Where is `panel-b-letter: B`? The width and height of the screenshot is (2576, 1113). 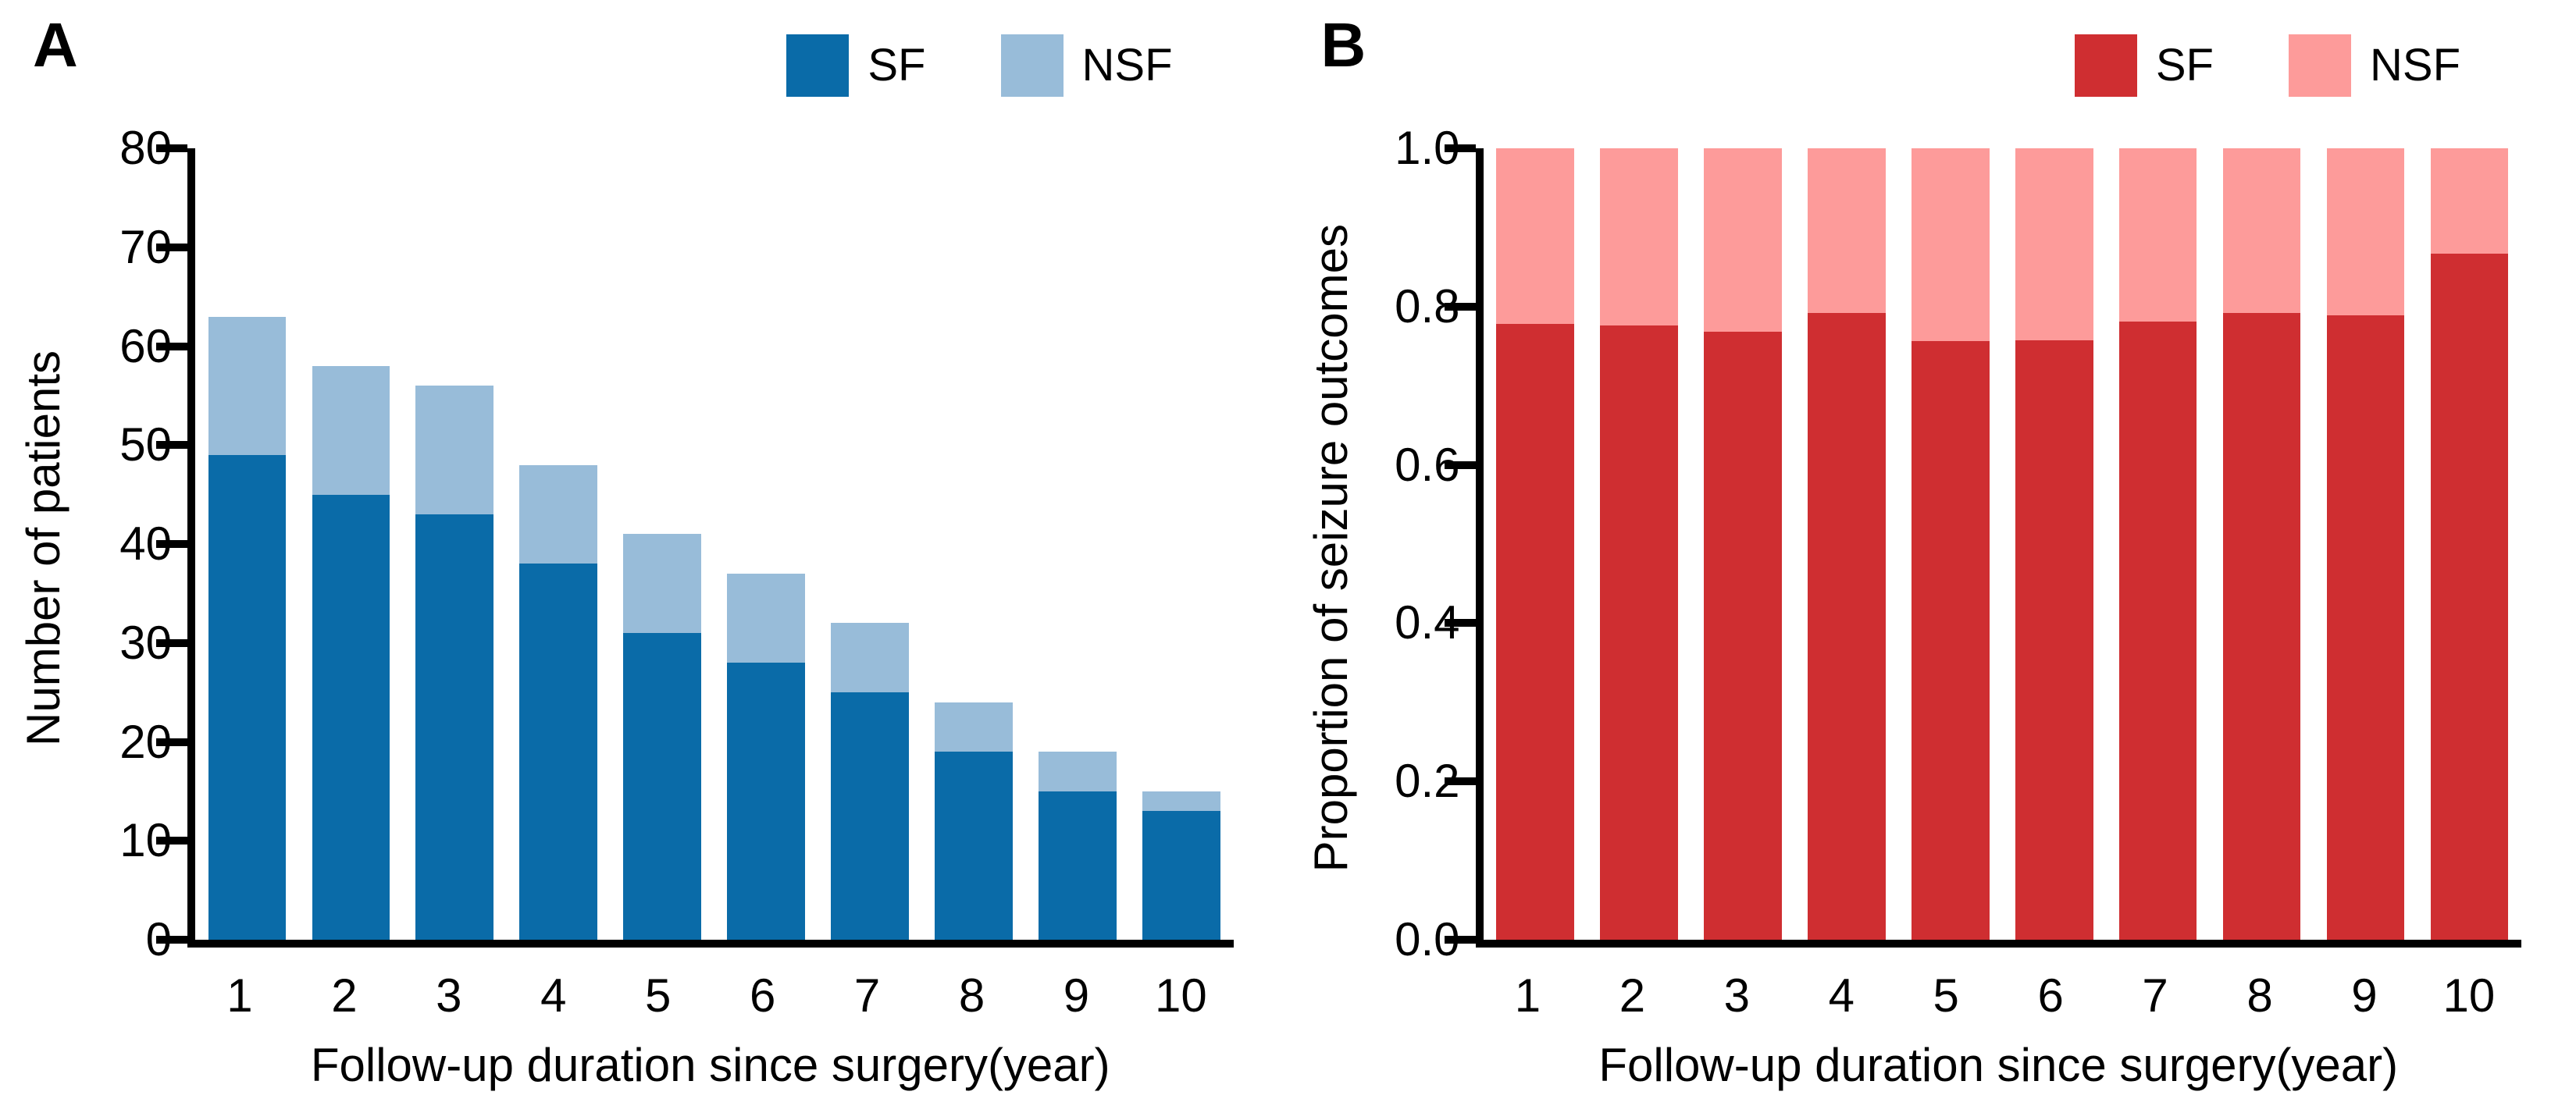 panel-b-letter: B is located at coordinates (1343, 45).